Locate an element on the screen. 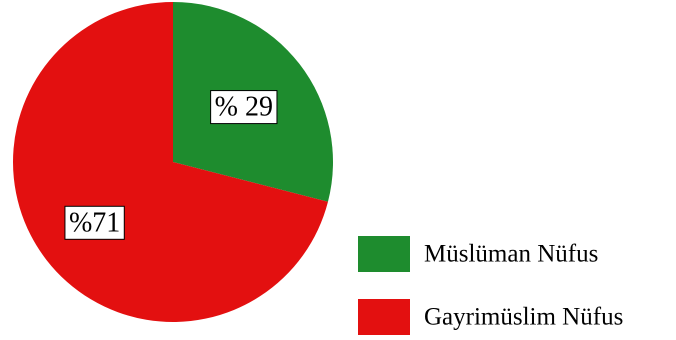 Image resolution: width=676 pixels, height=340 pixels. legend-item-muslim: Müslüman Nüfus is located at coordinates (478, 254).